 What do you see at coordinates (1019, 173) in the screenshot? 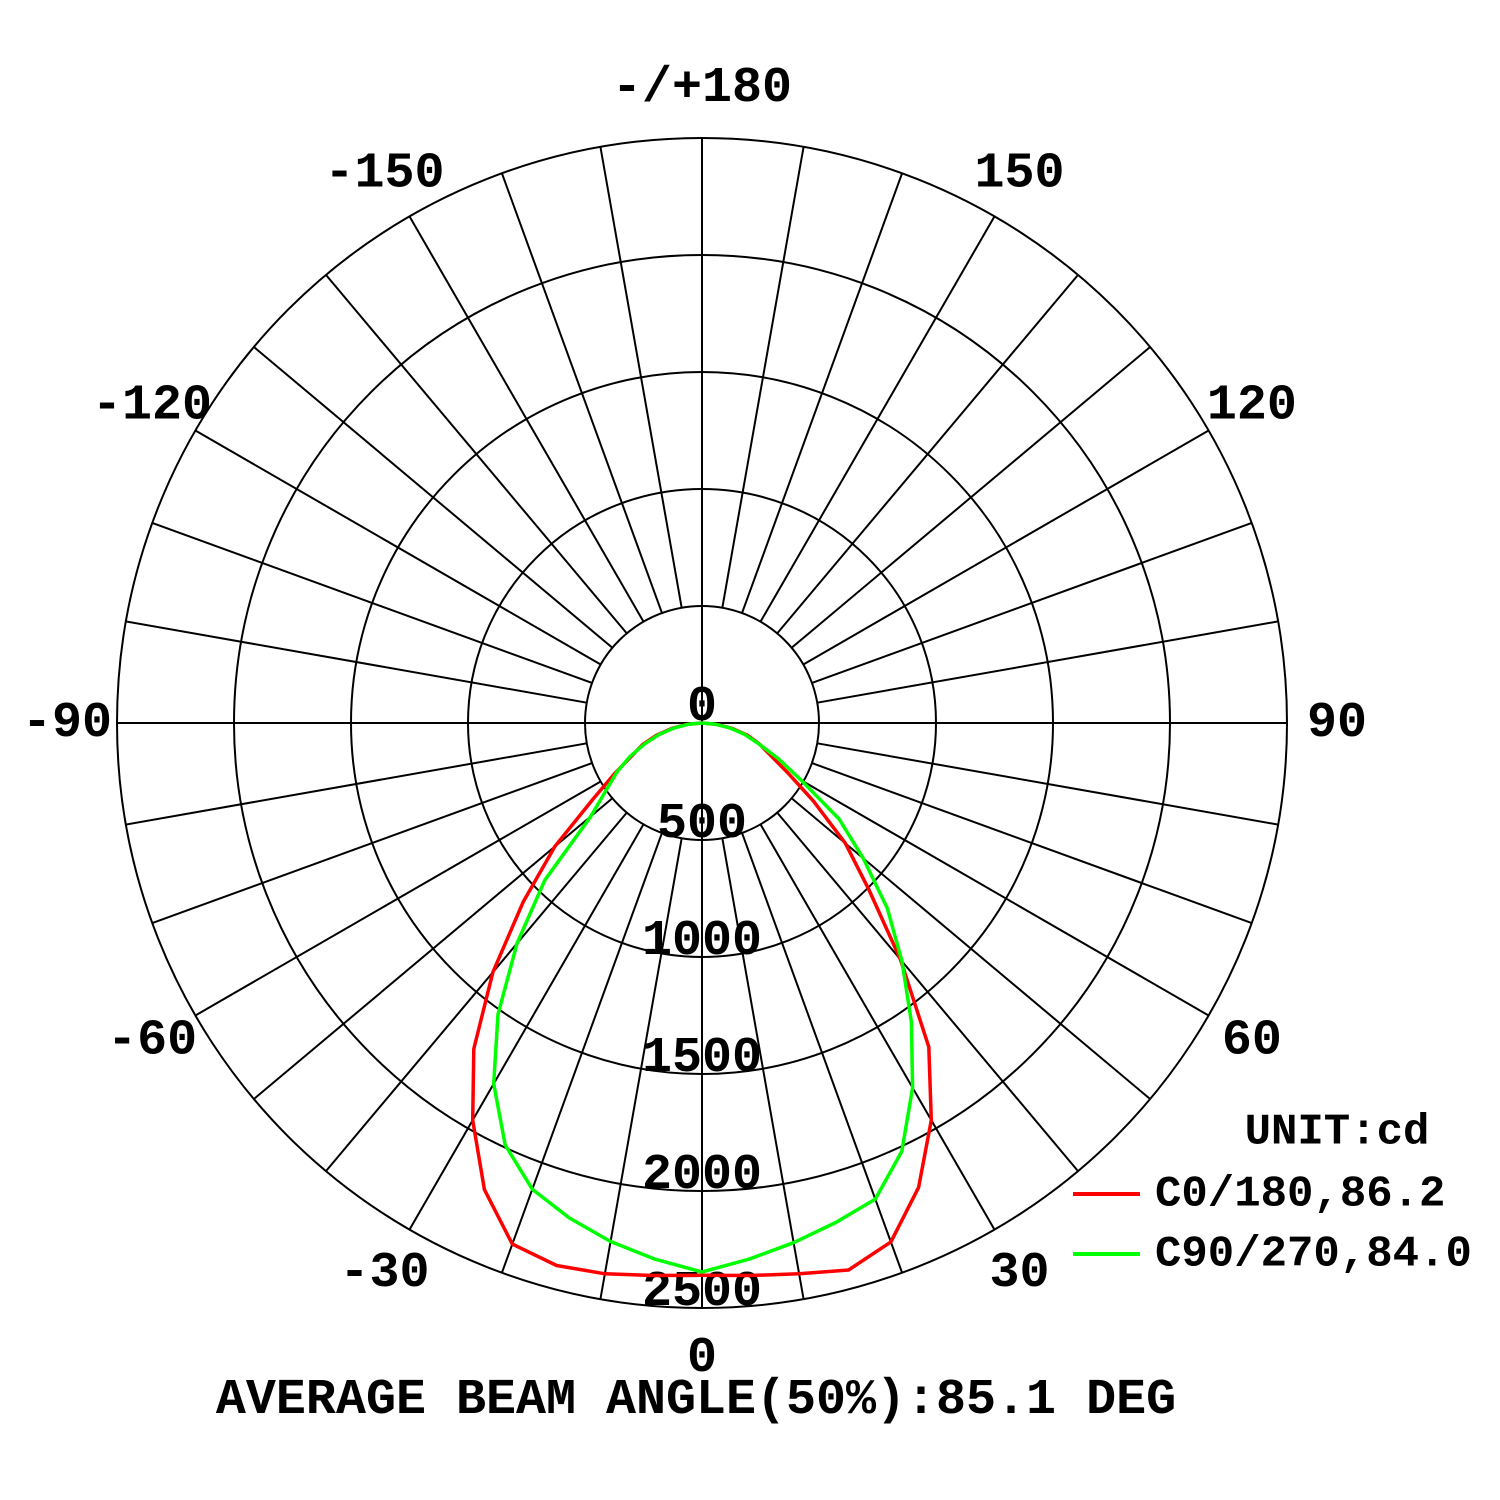
I see `angle-label: 150` at bounding box center [1019, 173].